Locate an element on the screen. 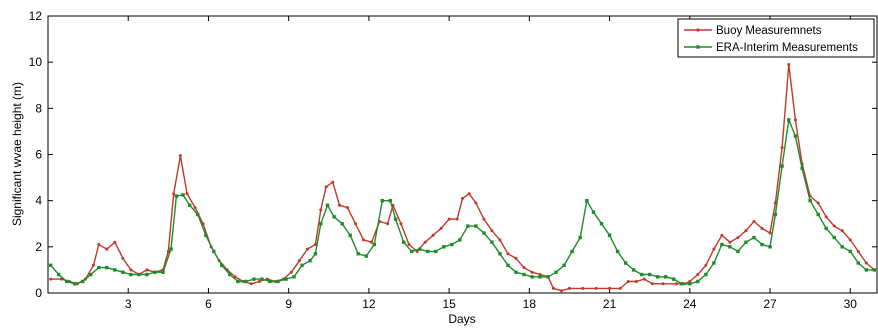  legend-label: Buoy Measuremnets is located at coordinates (769, 31).